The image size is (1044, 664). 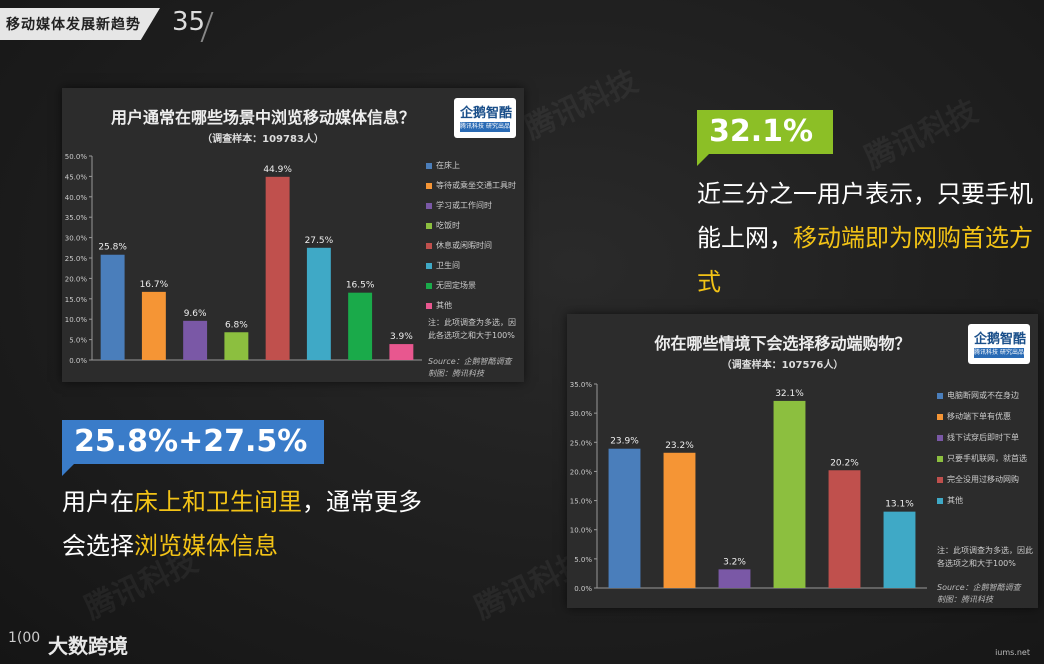 What do you see at coordinates (765, 132) in the screenshot?
I see `highlight-value-box: 32.1%` at bounding box center [765, 132].